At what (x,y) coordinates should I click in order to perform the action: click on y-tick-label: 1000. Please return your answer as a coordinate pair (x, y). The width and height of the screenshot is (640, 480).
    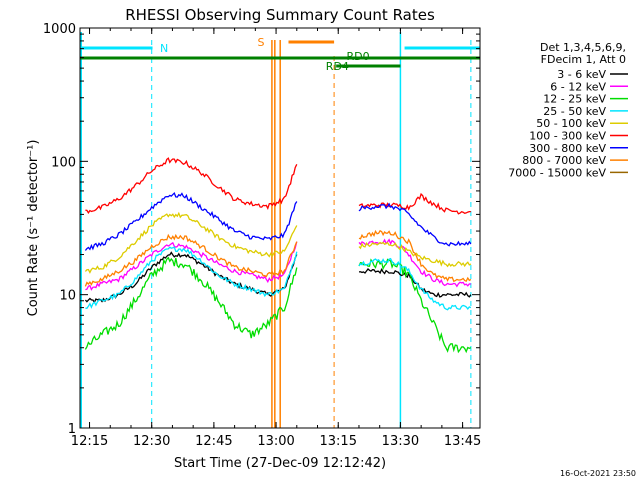
    Looking at the image, I should click on (59, 29).